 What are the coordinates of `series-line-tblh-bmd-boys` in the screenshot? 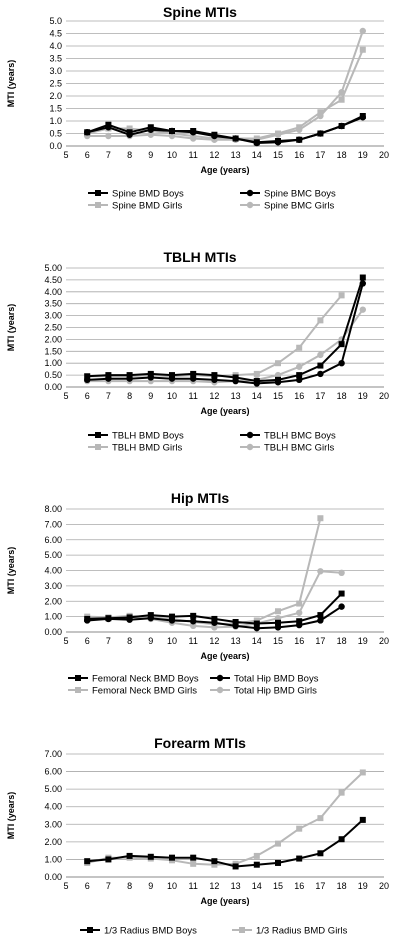 It's located at (225, 330).